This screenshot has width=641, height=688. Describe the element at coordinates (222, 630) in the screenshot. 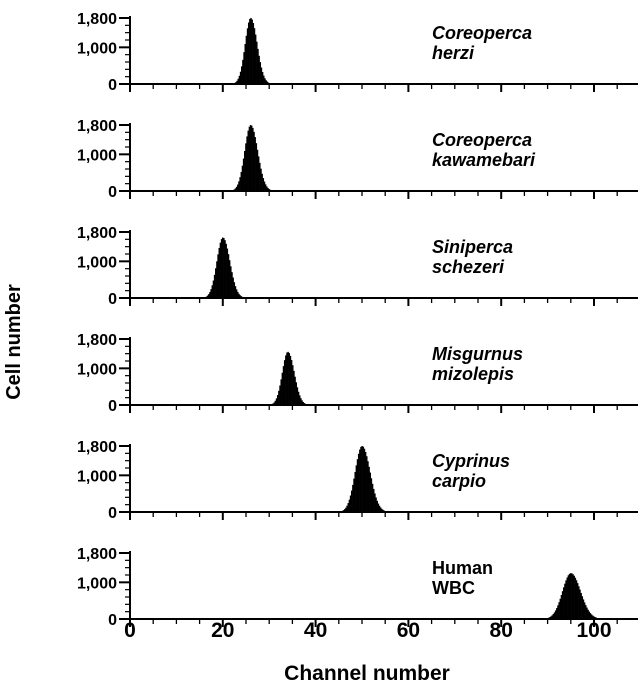

I see `x-tick-label: 20` at that location.